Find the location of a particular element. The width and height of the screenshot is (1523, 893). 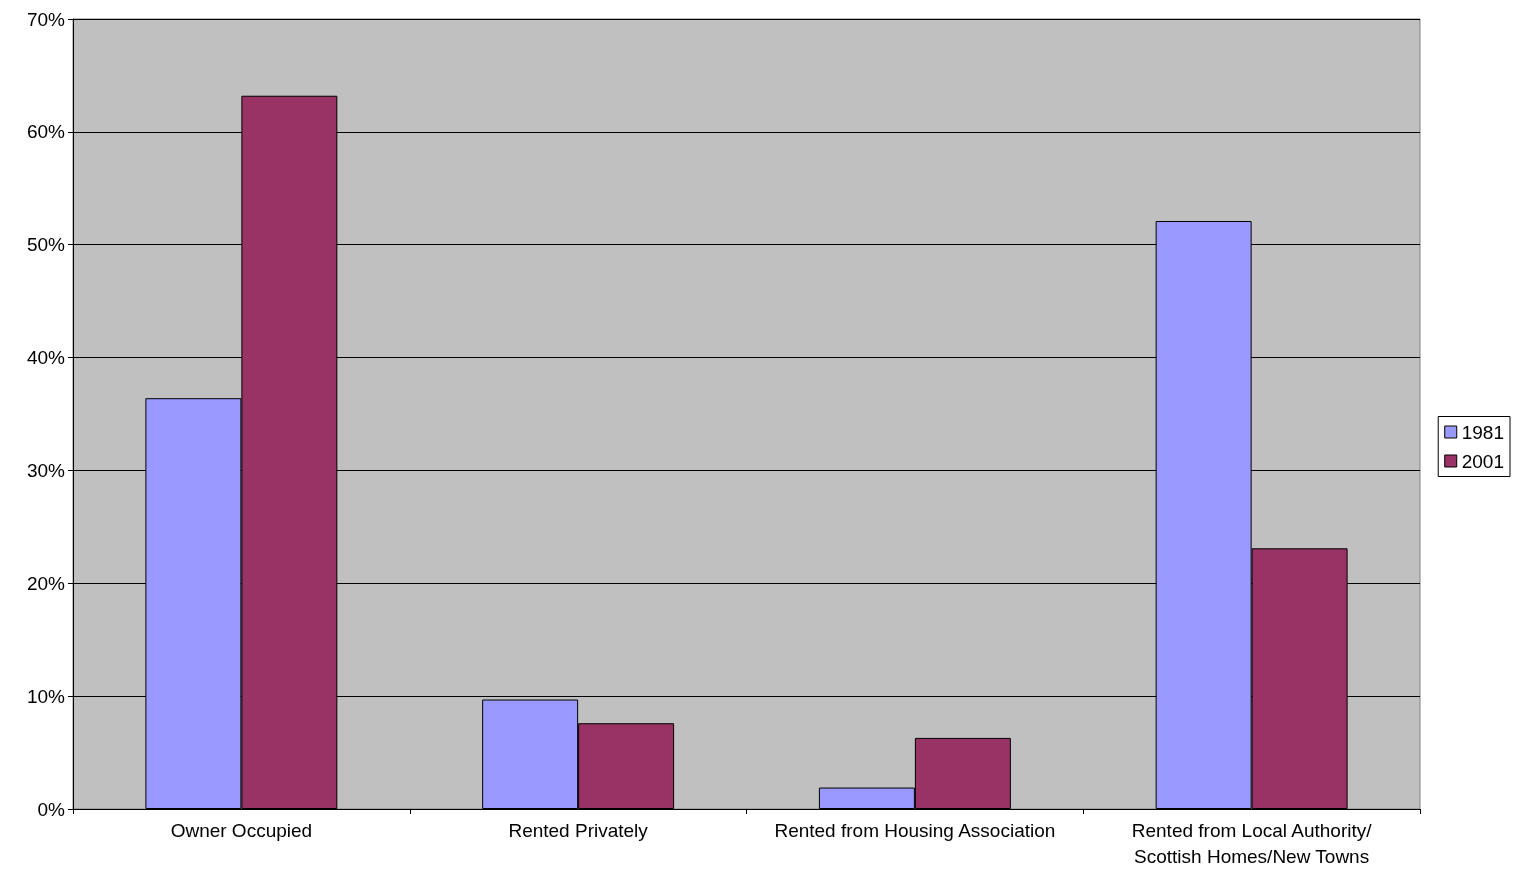

y-tick-label: 20% is located at coordinates (46, 583).